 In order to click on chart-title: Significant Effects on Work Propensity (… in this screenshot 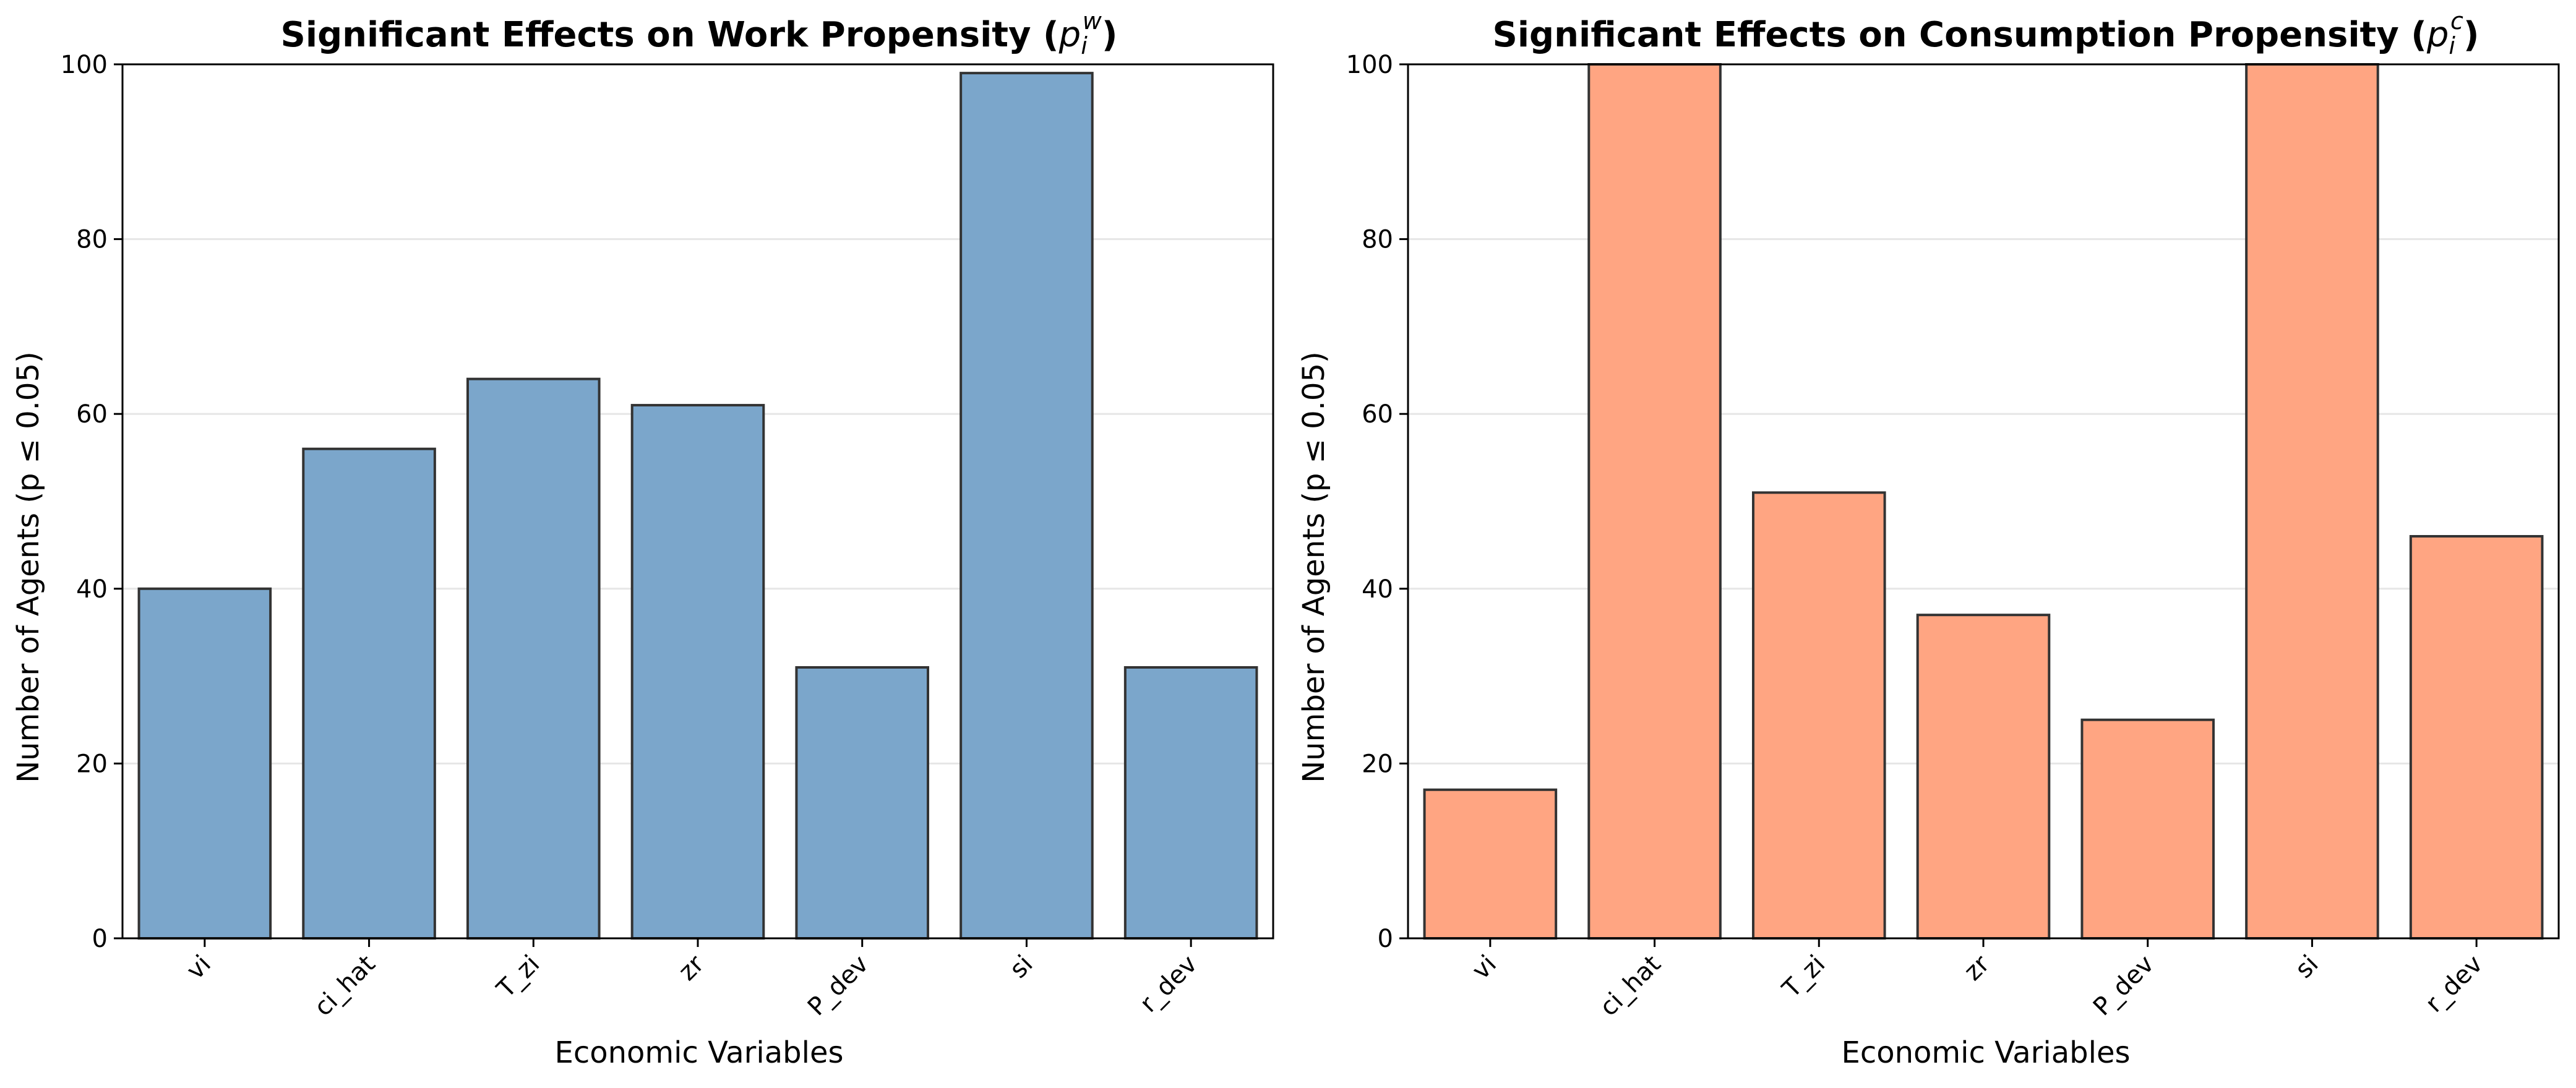, I will do `click(699, 33)`.